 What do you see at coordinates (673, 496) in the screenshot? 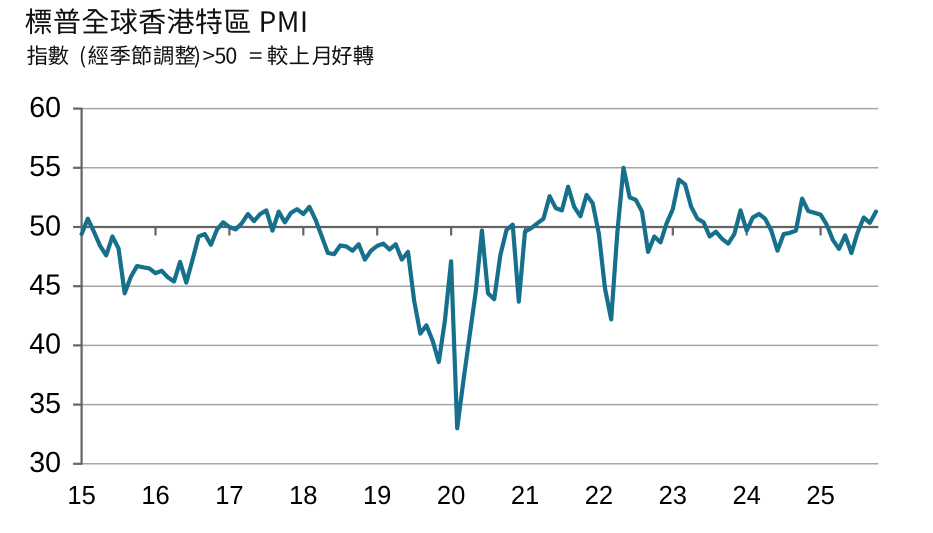
I see `svg-text: 23` at bounding box center [673, 496].